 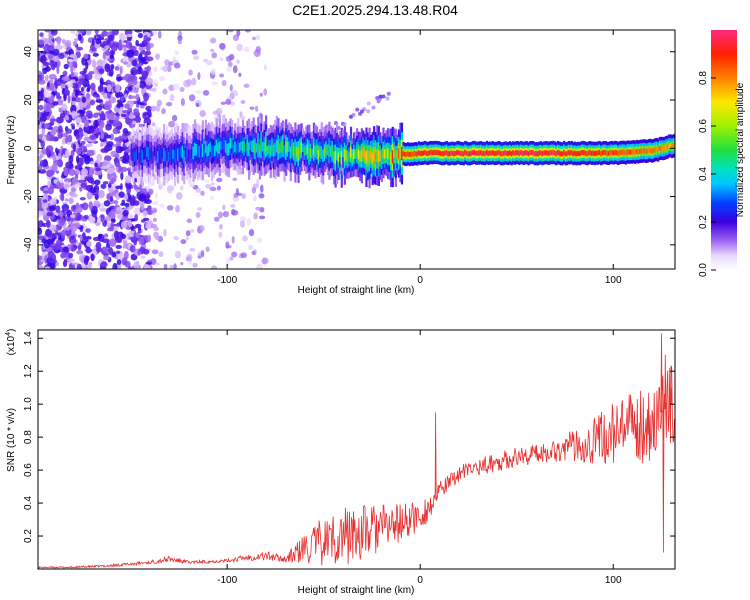 What do you see at coordinates (740, 149) in the screenshot?
I see `colorbar-label: Normalized spectral amplitude` at bounding box center [740, 149].